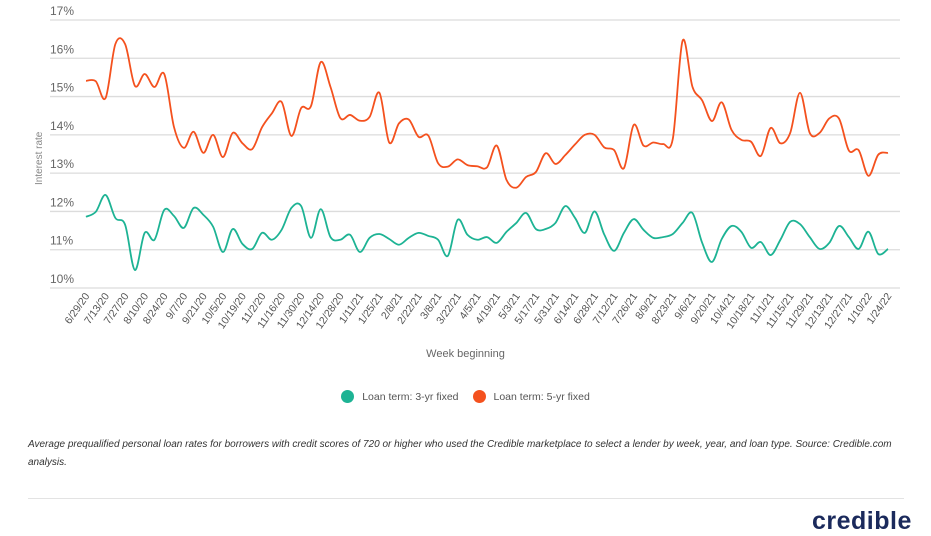  What do you see at coordinates (62, 279) in the screenshot?
I see `y-tick-label: 10%` at bounding box center [62, 279].